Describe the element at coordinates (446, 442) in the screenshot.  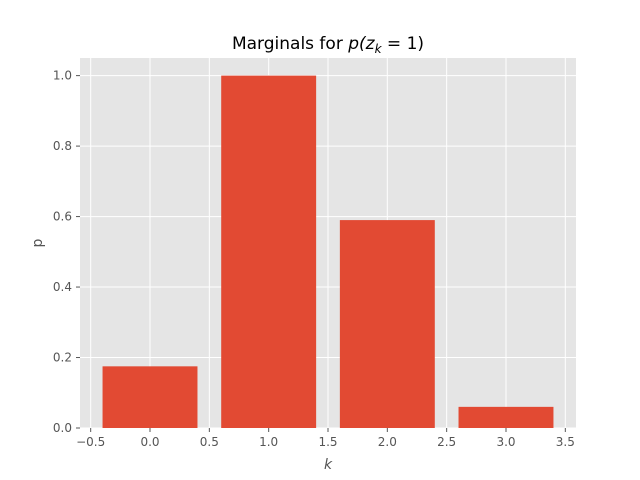
I see `x-tick-label: 2.5` at that location.